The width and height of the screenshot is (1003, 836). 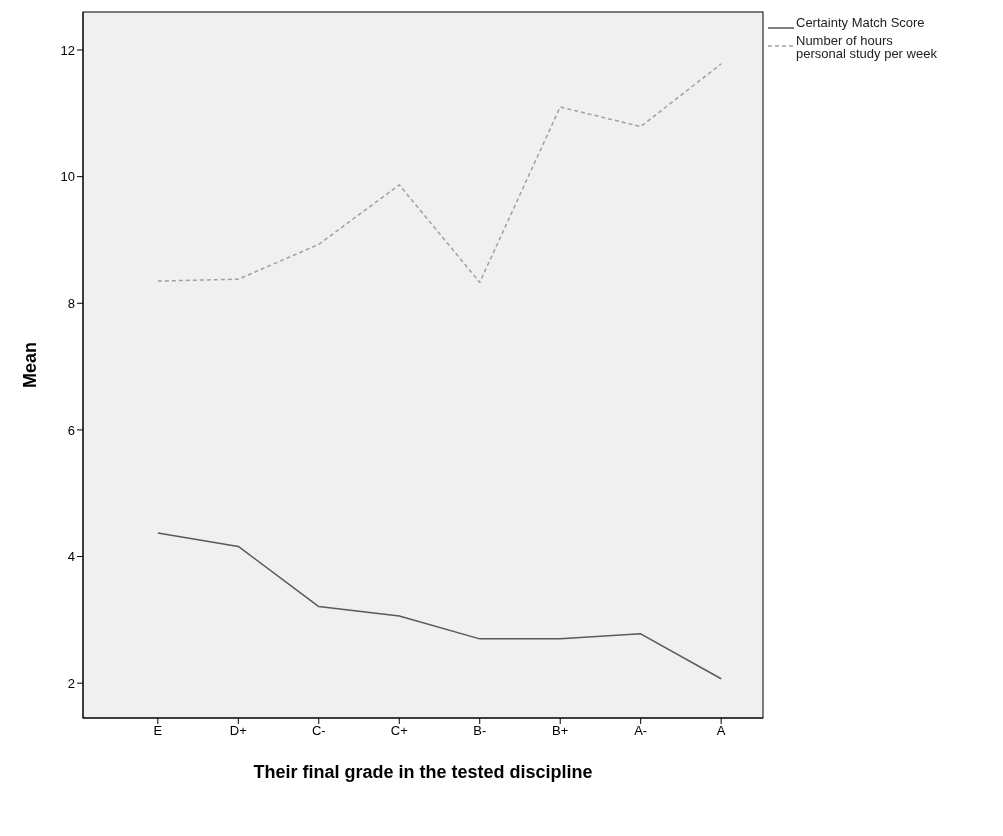 What do you see at coordinates (423, 772) in the screenshot?
I see `x-axis-title: Their final grade in the tested discipline` at bounding box center [423, 772].